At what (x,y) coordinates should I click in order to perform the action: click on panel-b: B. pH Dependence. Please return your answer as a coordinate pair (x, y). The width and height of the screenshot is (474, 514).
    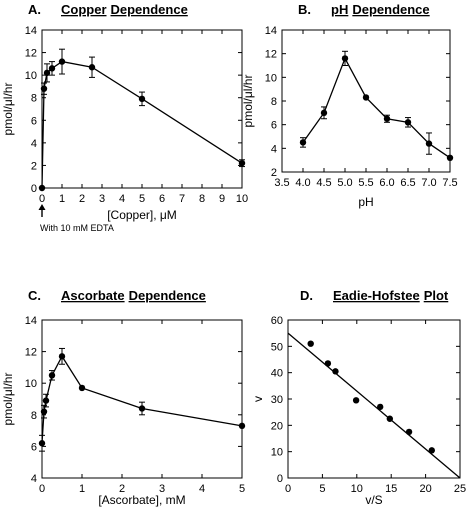
    Looking at the image, I should click on (367, 87).